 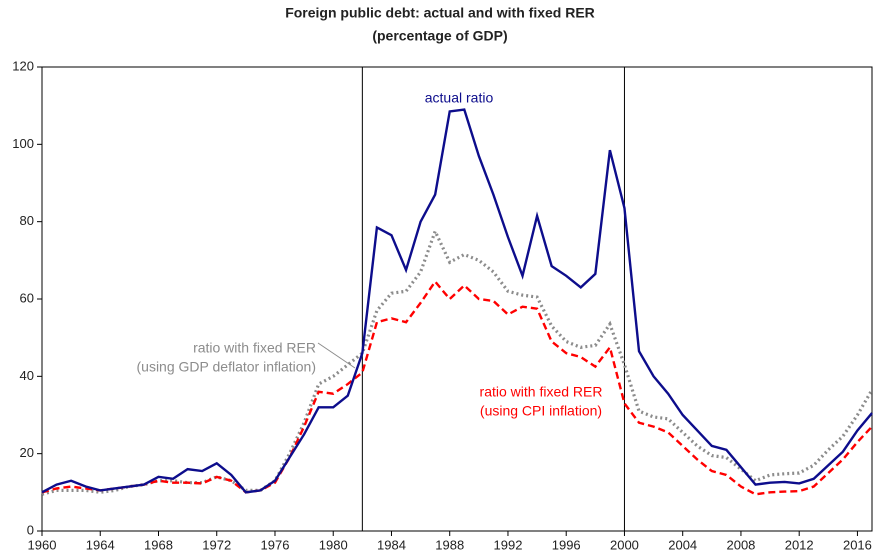 I want to click on x-tick-label: 1992, so click(x=508, y=544).